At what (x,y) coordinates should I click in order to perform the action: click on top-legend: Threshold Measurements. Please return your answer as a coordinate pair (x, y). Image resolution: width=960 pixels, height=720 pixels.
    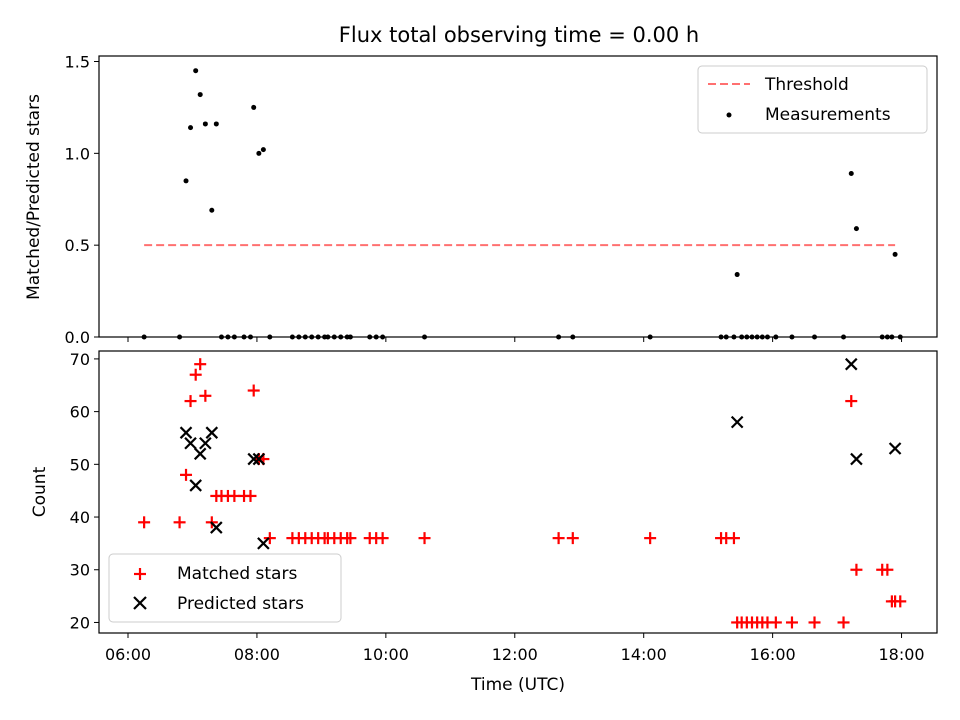
    Looking at the image, I should click on (812, 99).